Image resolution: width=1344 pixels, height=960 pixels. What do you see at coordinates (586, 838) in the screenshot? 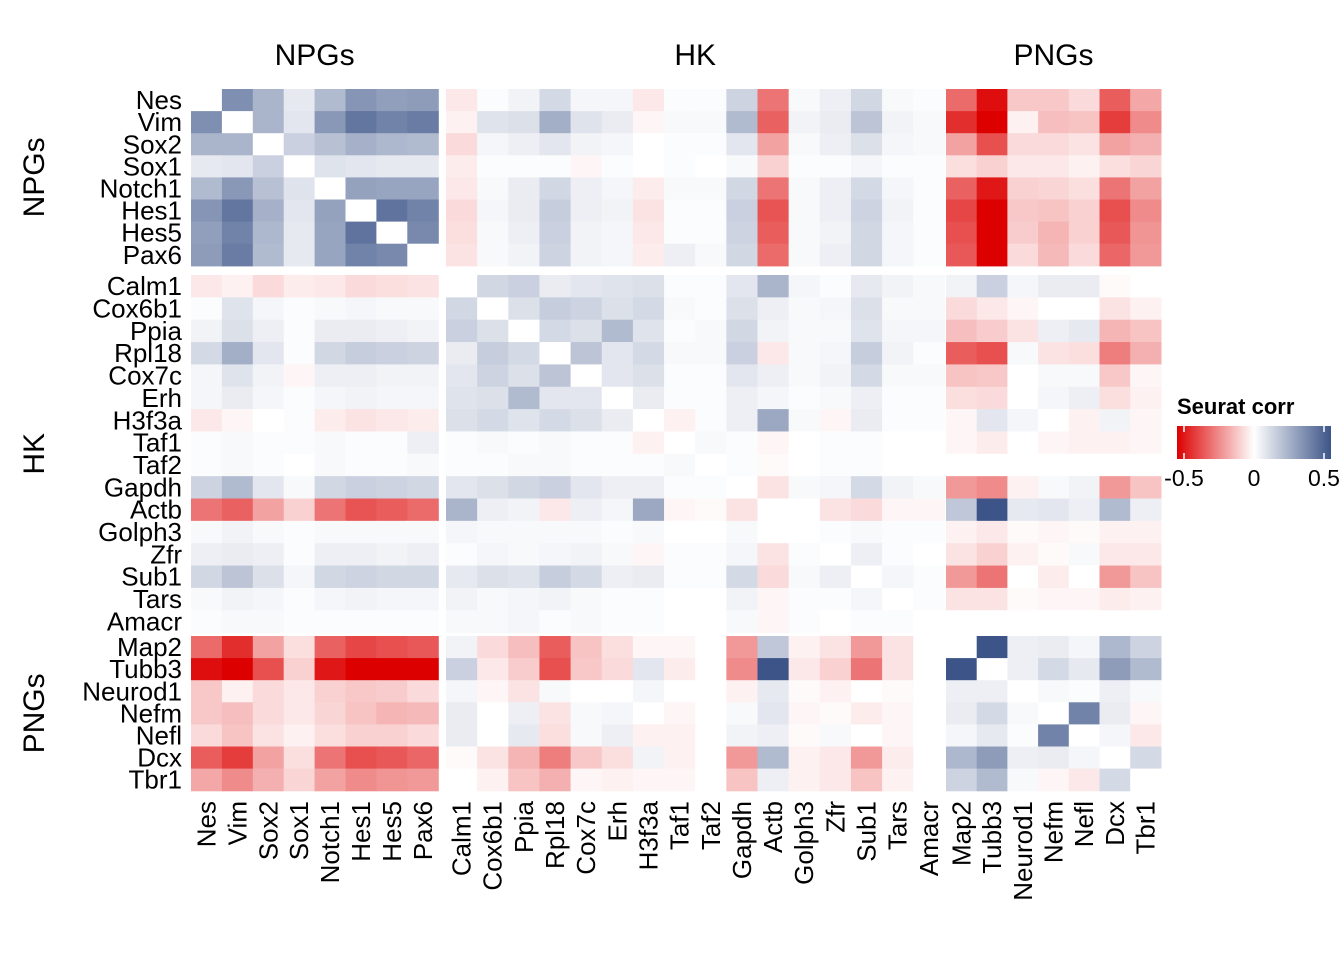
I see `column-label: Cox7c` at bounding box center [586, 838].